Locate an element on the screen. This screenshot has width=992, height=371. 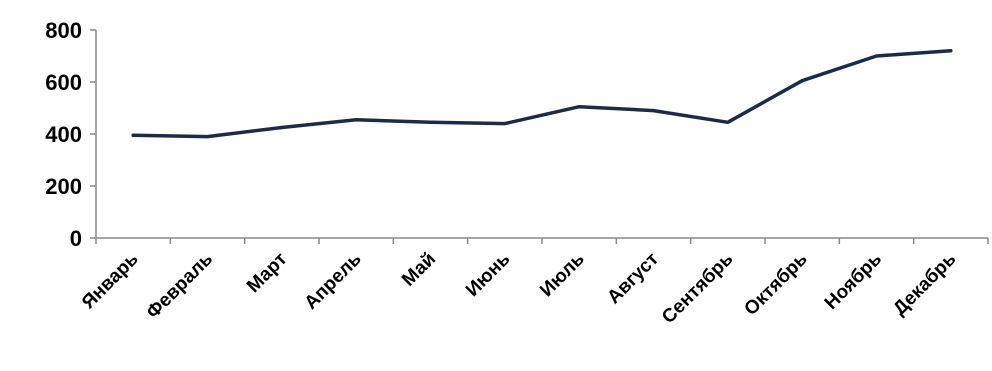
y-axis: 0 200 400 600 800 is located at coordinates (71, 134).